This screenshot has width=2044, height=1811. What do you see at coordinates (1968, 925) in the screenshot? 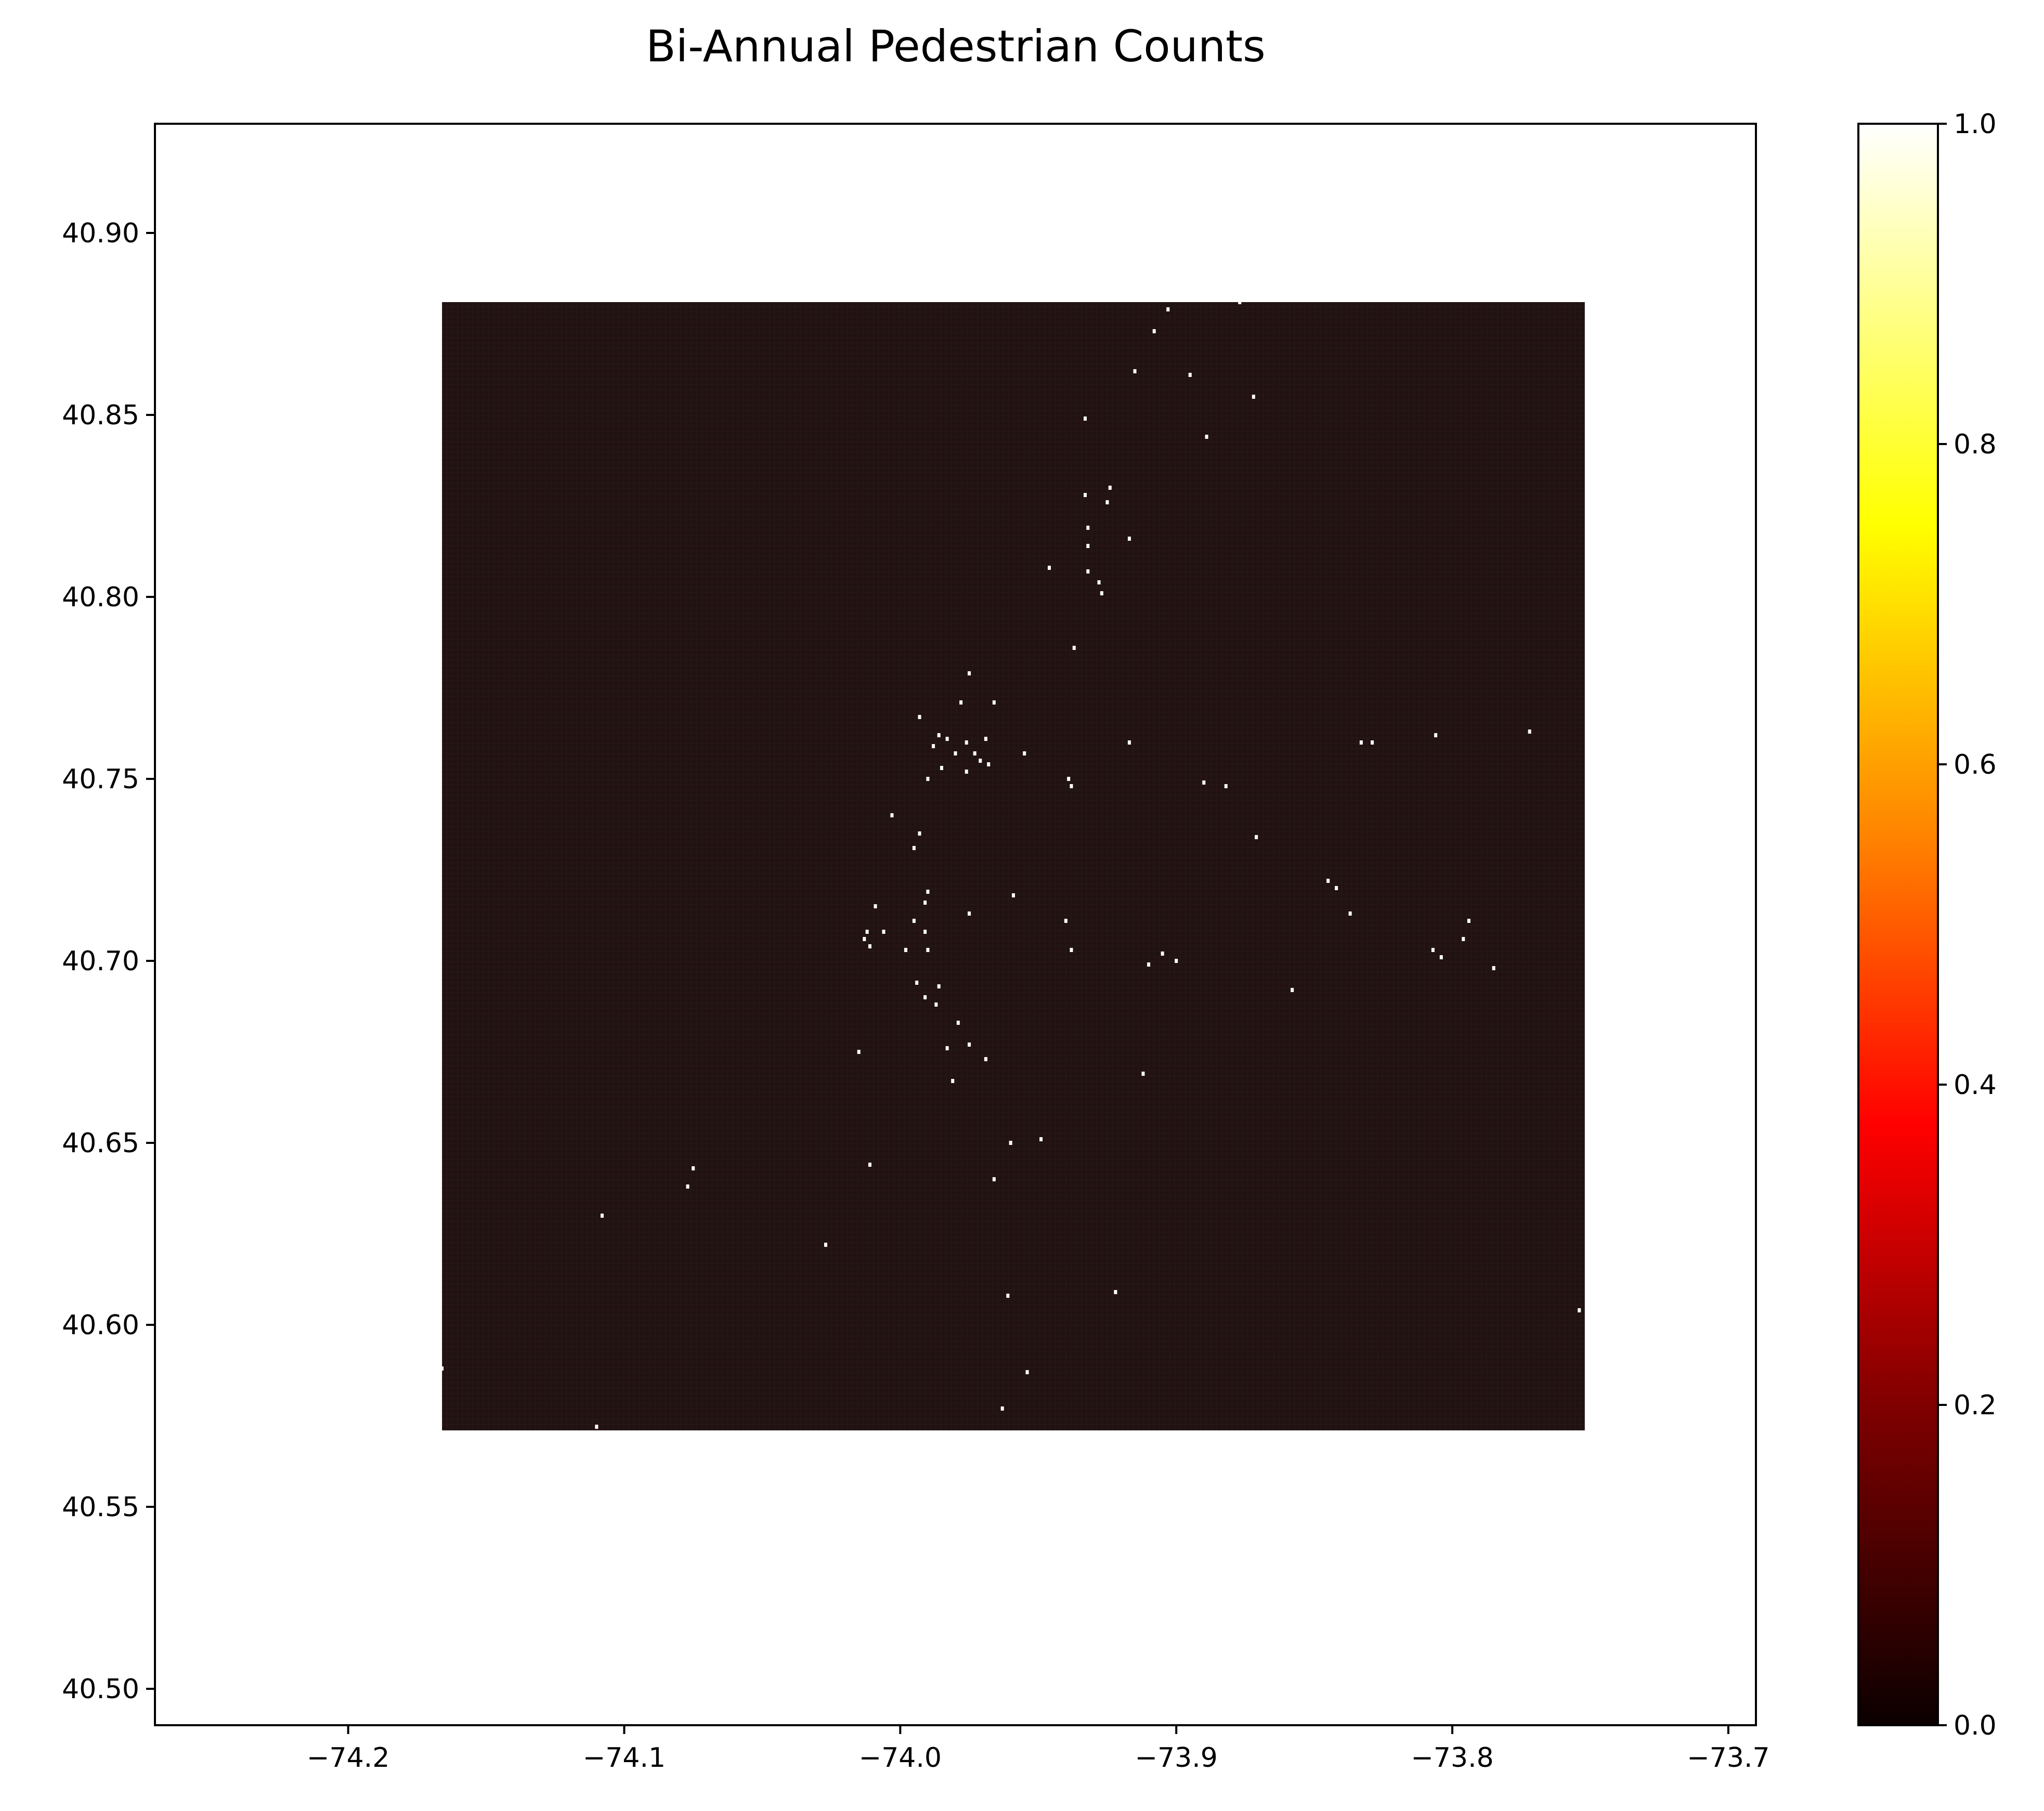
I see `colorbar-axis: 0.0 0.2 0.4 0.6 0.8 1.0` at bounding box center [1968, 925].